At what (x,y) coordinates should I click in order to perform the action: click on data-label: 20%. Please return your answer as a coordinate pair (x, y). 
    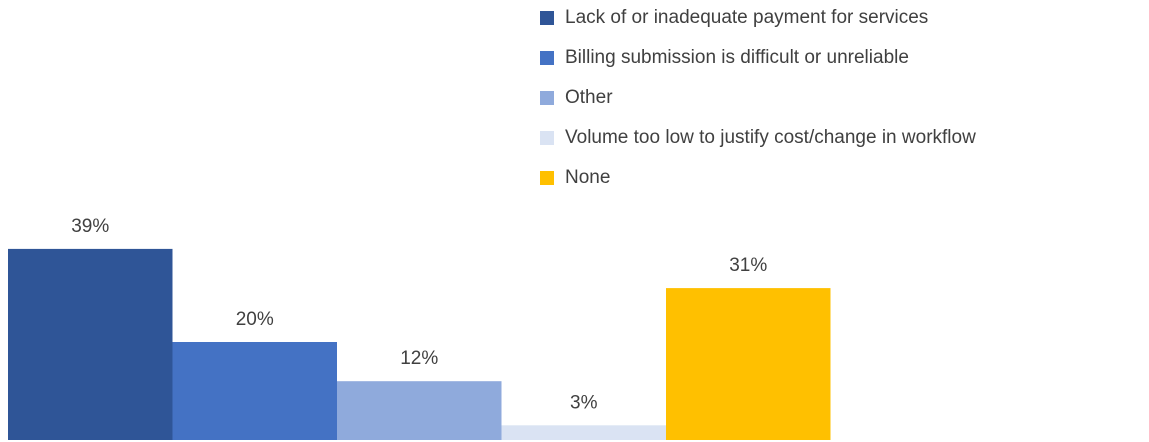
    Looking at the image, I should click on (255, 319).